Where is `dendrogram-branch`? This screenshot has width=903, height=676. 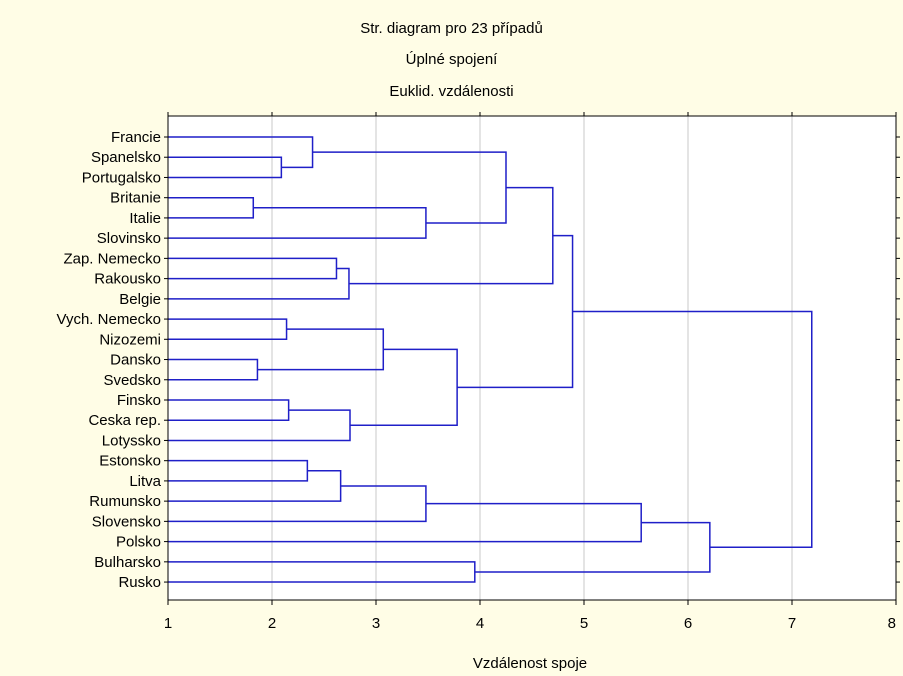
dendrogram-branch is located at coordinates (692, 429).